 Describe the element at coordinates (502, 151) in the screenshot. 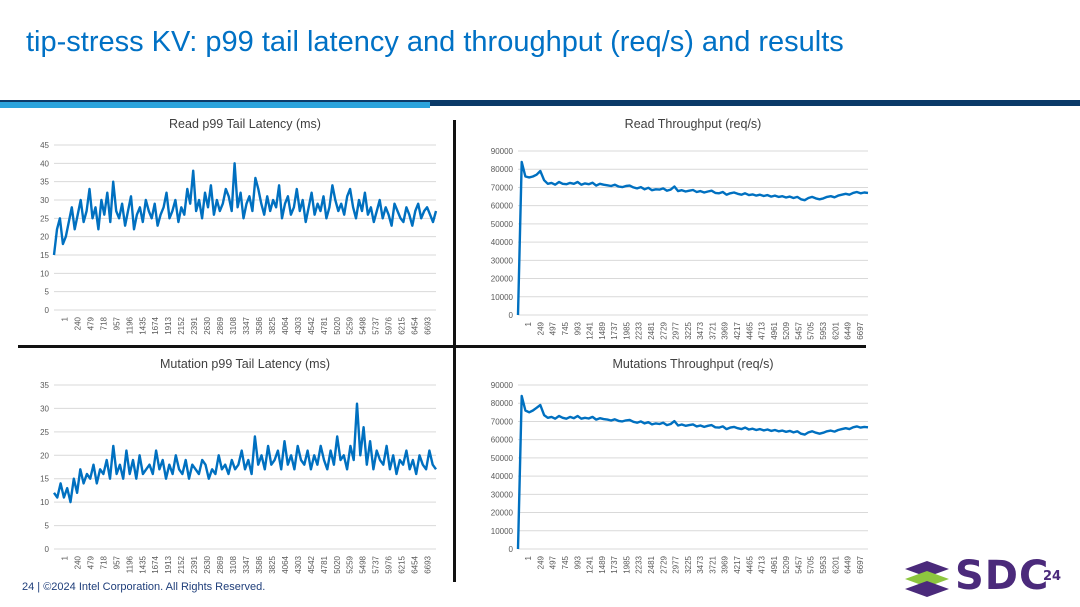

I see `y-tick-label: 90000` at that location.